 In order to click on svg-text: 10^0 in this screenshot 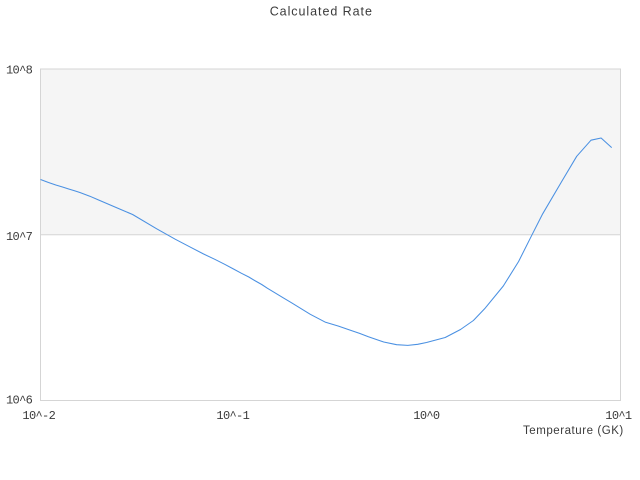, I will do `click(426, 416)`.